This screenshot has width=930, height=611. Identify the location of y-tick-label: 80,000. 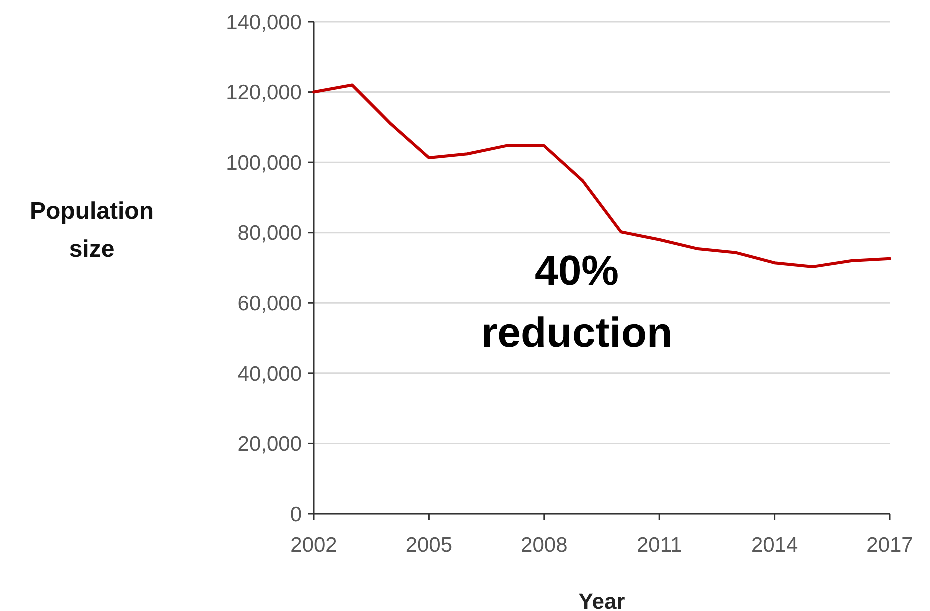
(270, 234).